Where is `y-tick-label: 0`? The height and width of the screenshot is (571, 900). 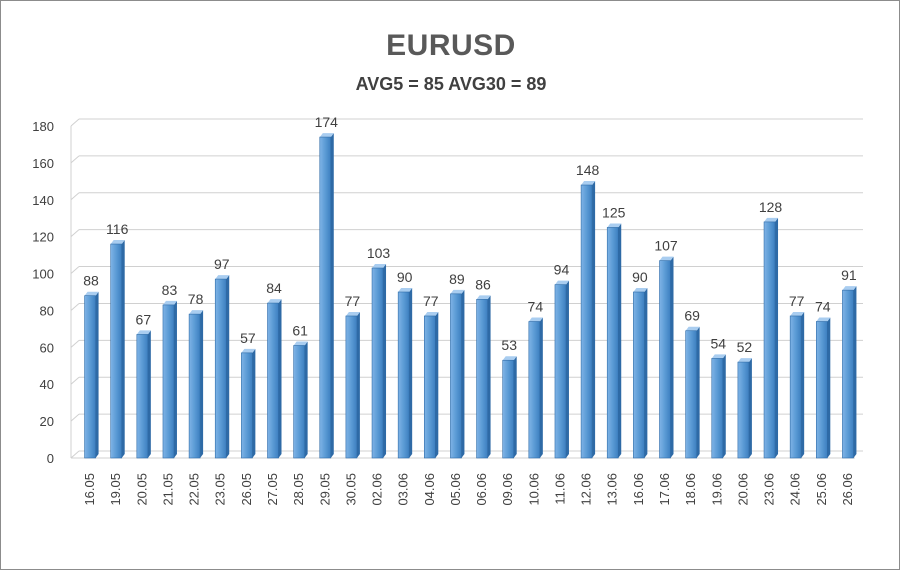 y-tick-label: 0 is located at coordinates (50, 458).